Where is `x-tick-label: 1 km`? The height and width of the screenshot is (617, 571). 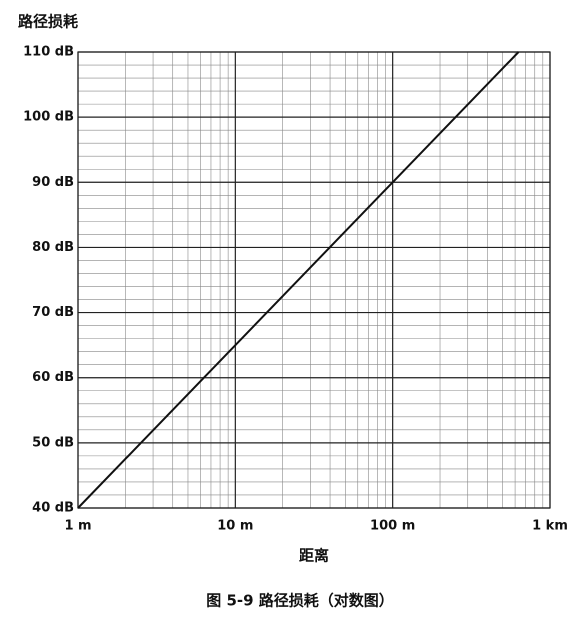
x-tick-label: 1 km is located at coordinates (550, 526).